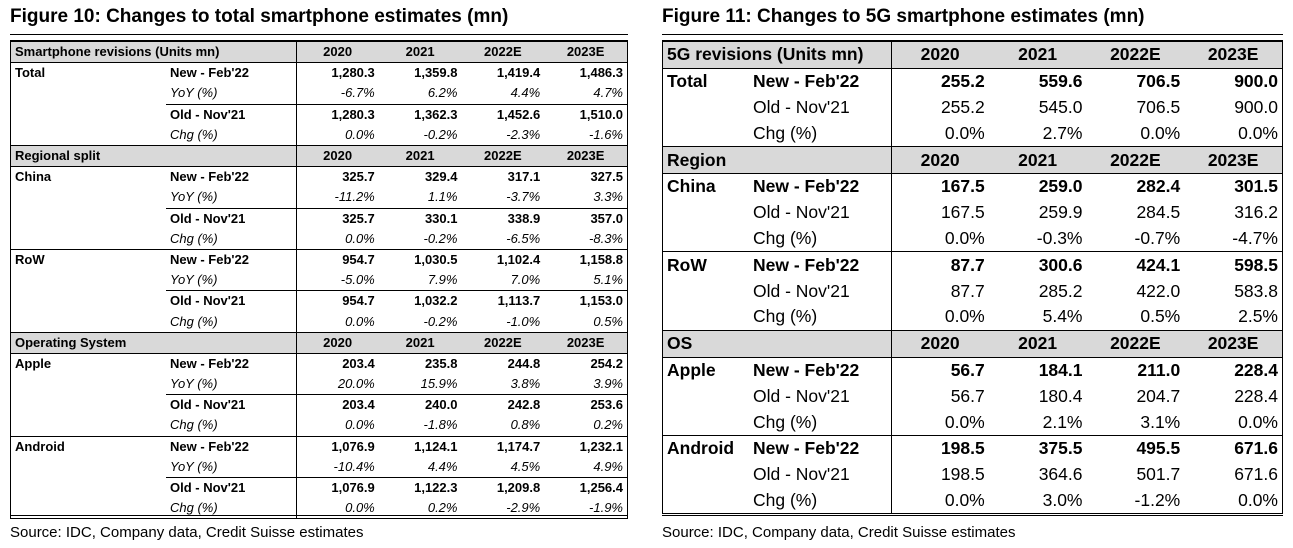 The height and width of the screenshot is (548, 1293). I want to click on table-row: Chg (%) 0.0% 0.2% -2.9% -1.9%, so click(319, 508).